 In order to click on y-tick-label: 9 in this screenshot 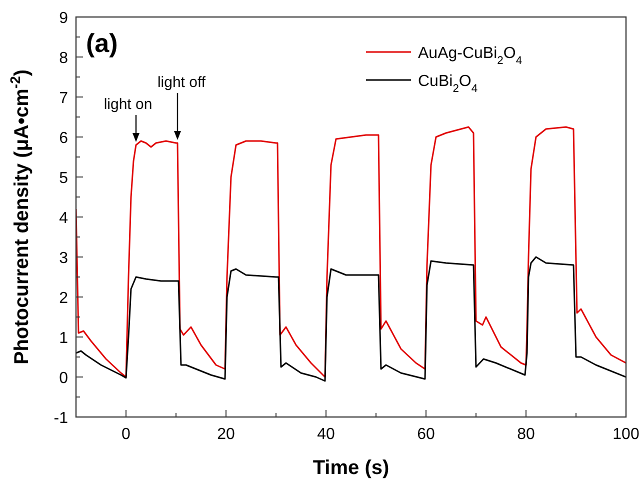, I will do `click(63, 18)`.